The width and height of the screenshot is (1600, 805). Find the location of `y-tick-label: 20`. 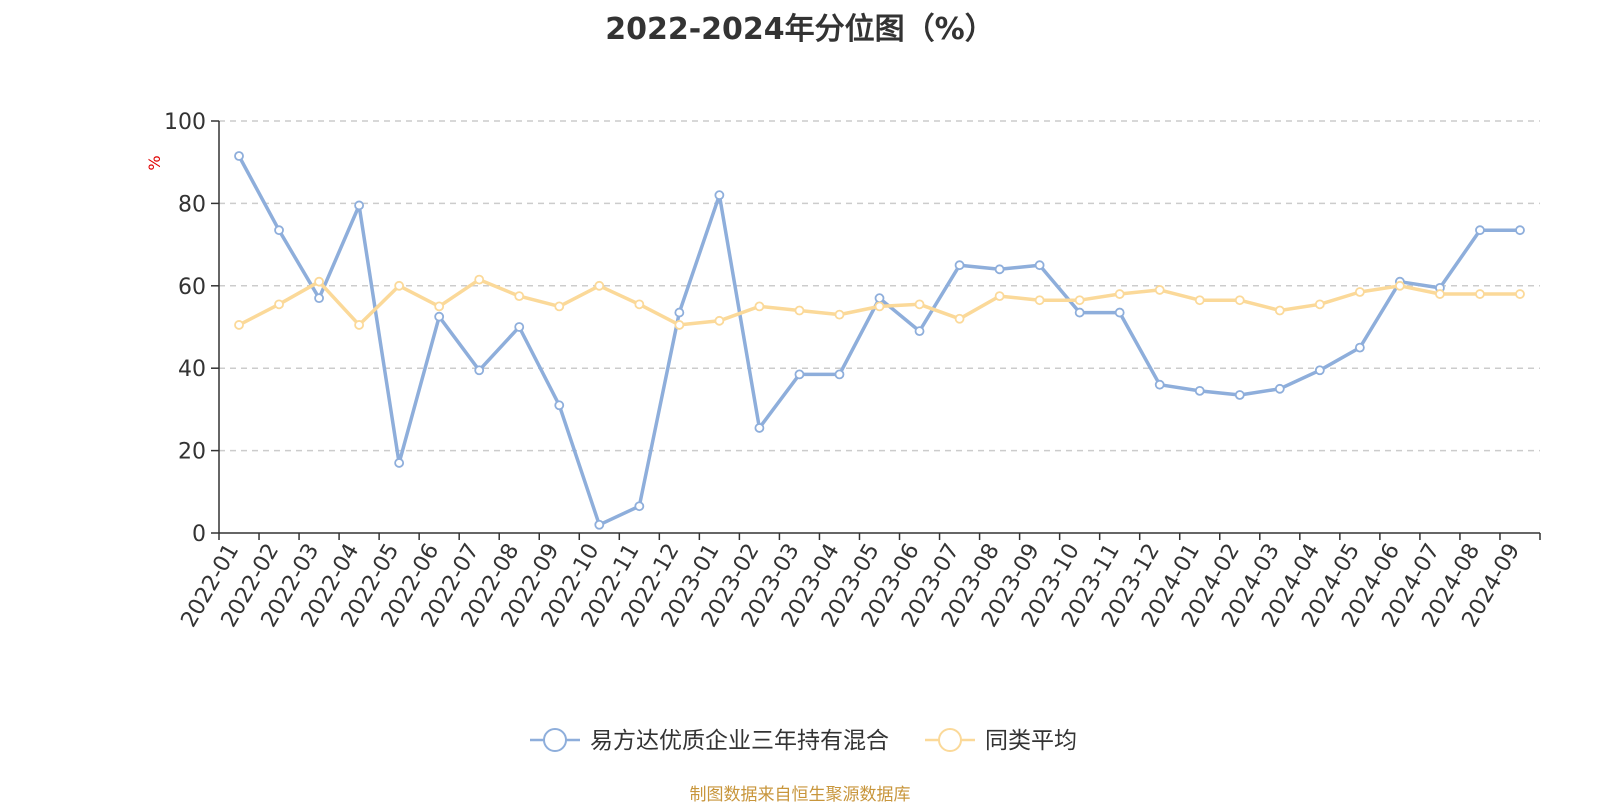

y-tick-label: 20 is located at coordinates (192, 452).